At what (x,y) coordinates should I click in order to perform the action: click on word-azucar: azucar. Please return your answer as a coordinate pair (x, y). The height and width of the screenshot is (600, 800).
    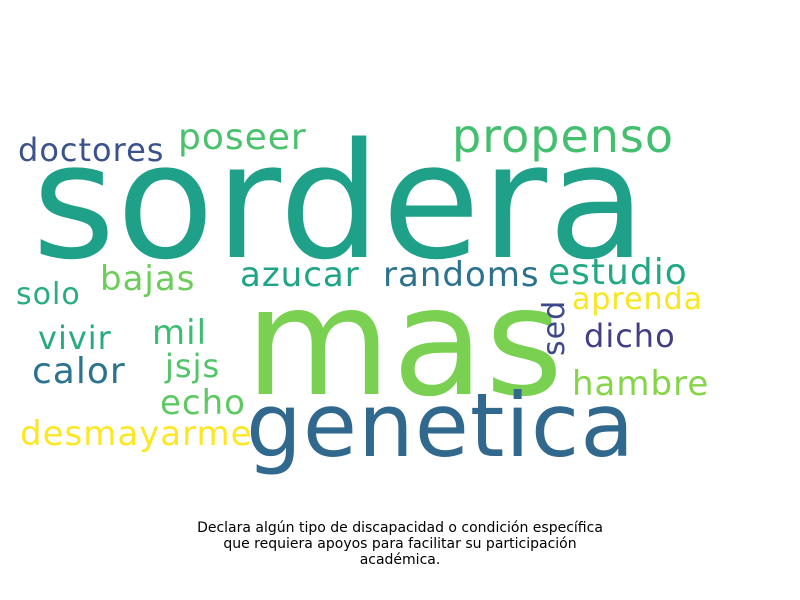
    Looking at the image, I should click on (300, 275).